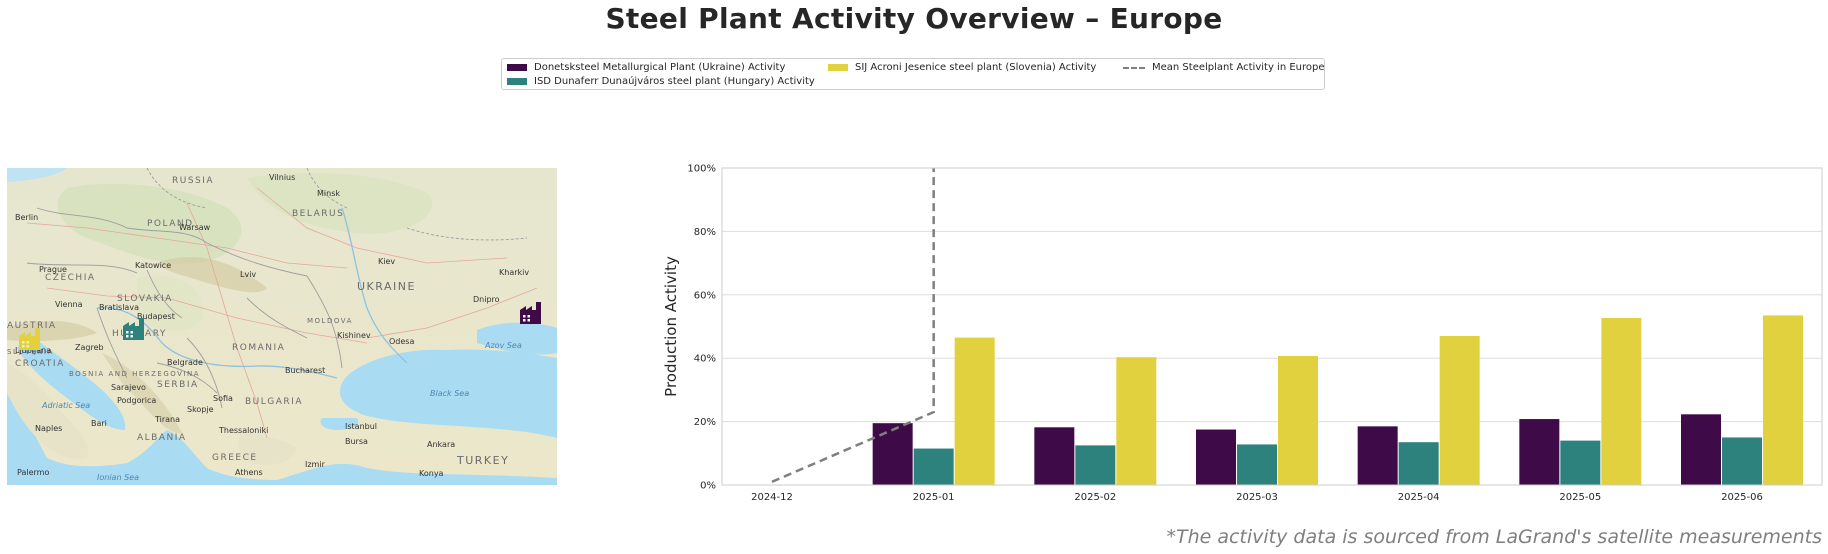 This screenshot has width=1828, height=554. Describe the element at coordinates (1419, 497) in the screenshot. I see `x-tick-label: 2025-04` at that location.